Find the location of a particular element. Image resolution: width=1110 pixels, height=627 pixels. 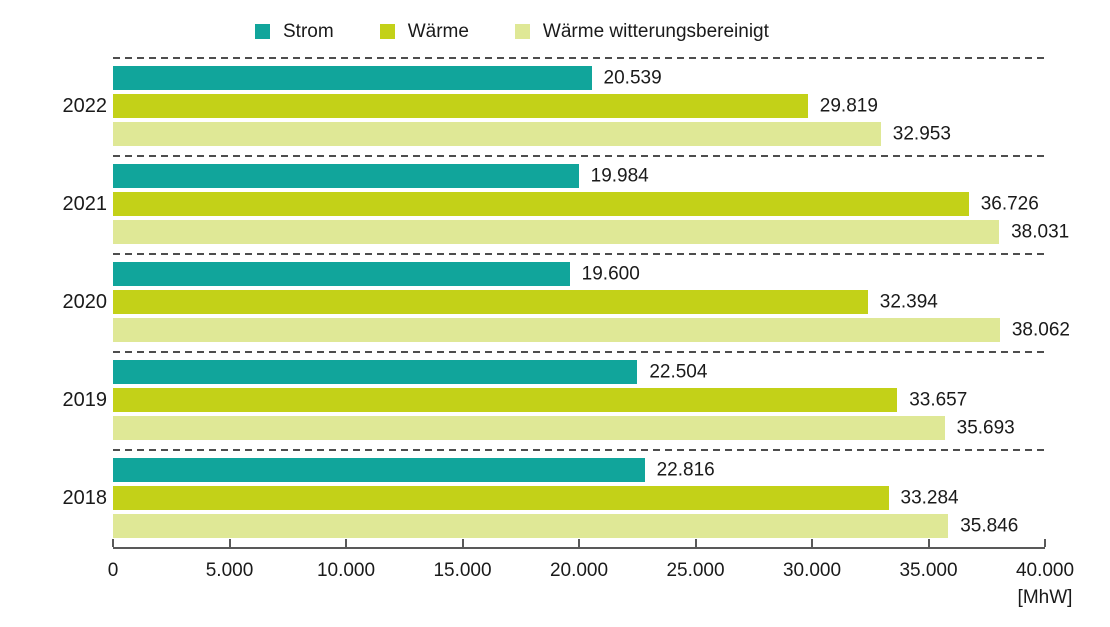

value-label-strom-2021: 19.984 is located at coordinates (619, 176).